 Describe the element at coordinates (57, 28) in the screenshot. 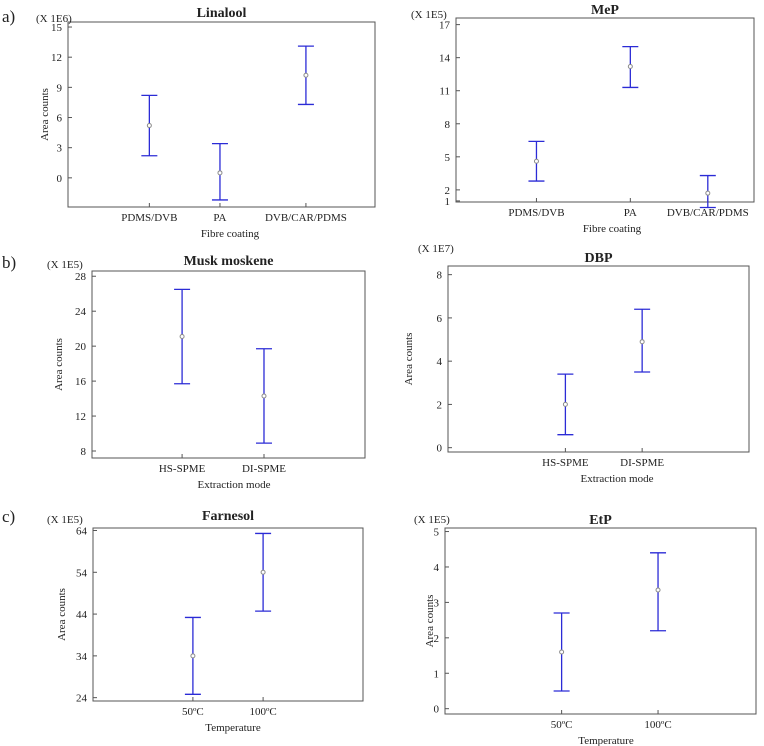

I see `y-tick-label: 15` at that location.